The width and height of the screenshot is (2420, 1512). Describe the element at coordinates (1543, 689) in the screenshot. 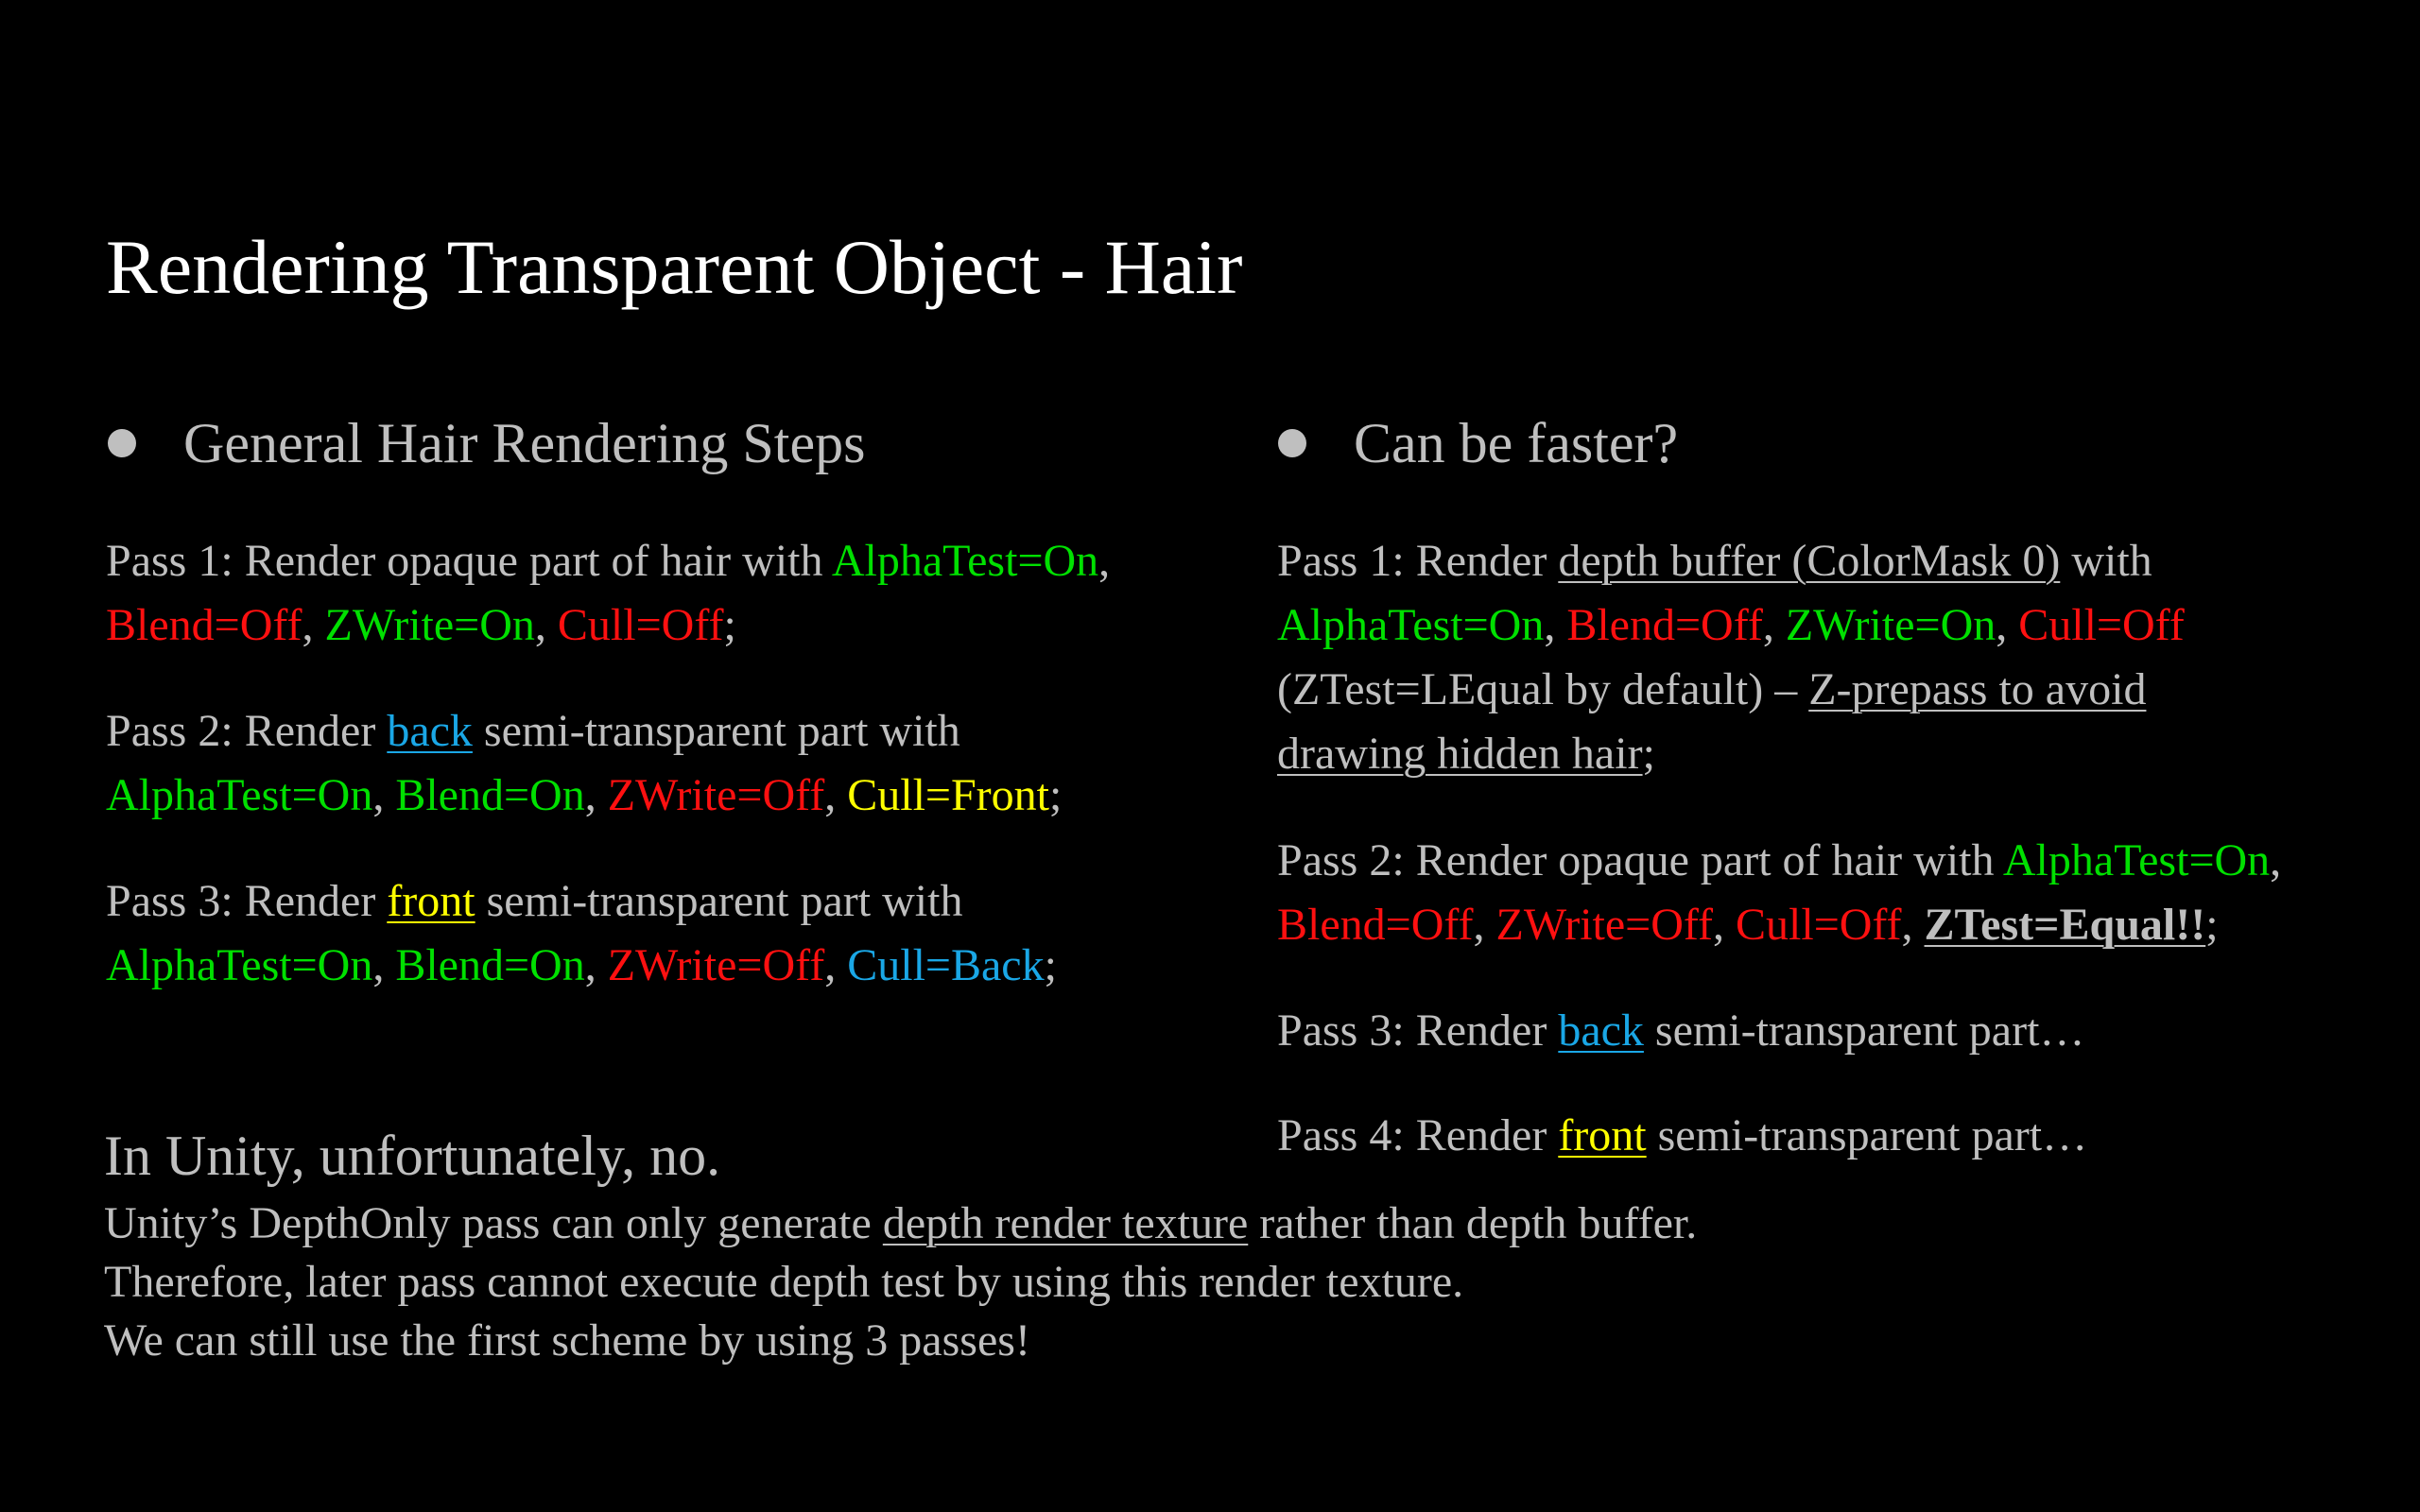

I see `ztest-note: (ZTest=LEqual by default) –` at that location.